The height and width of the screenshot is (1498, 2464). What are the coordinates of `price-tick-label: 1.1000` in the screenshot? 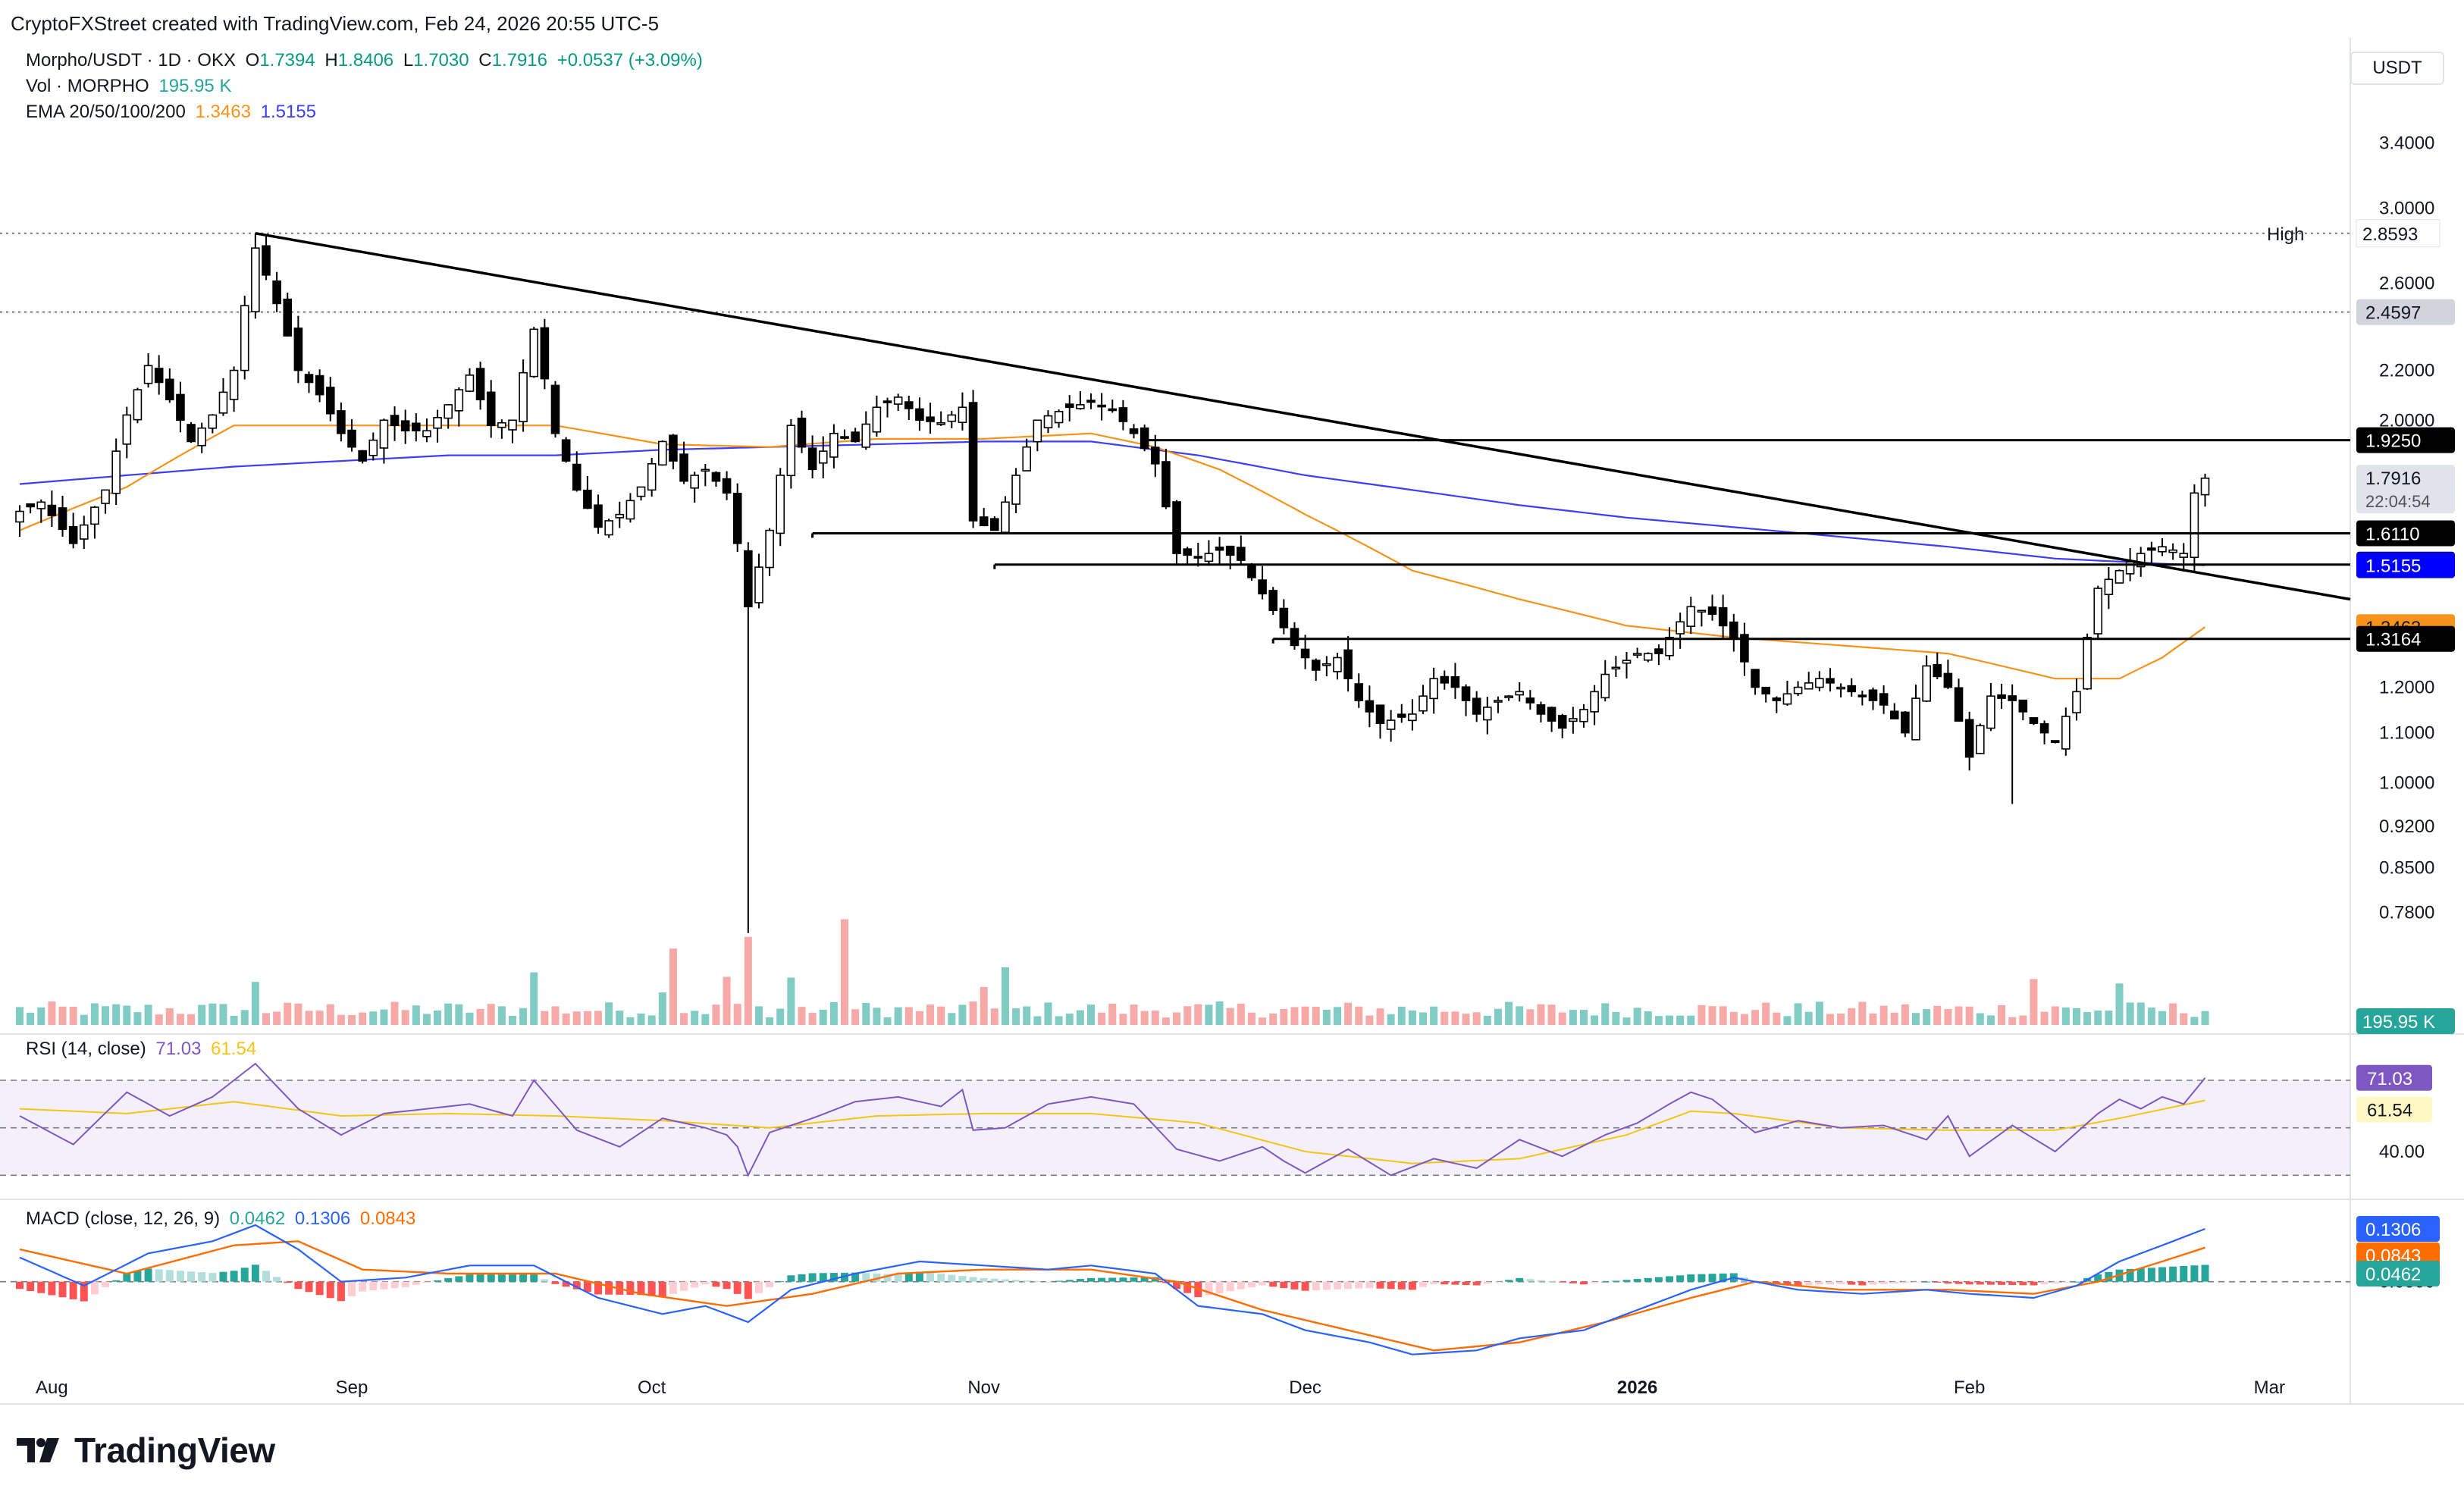 It's located at (2407, 733).